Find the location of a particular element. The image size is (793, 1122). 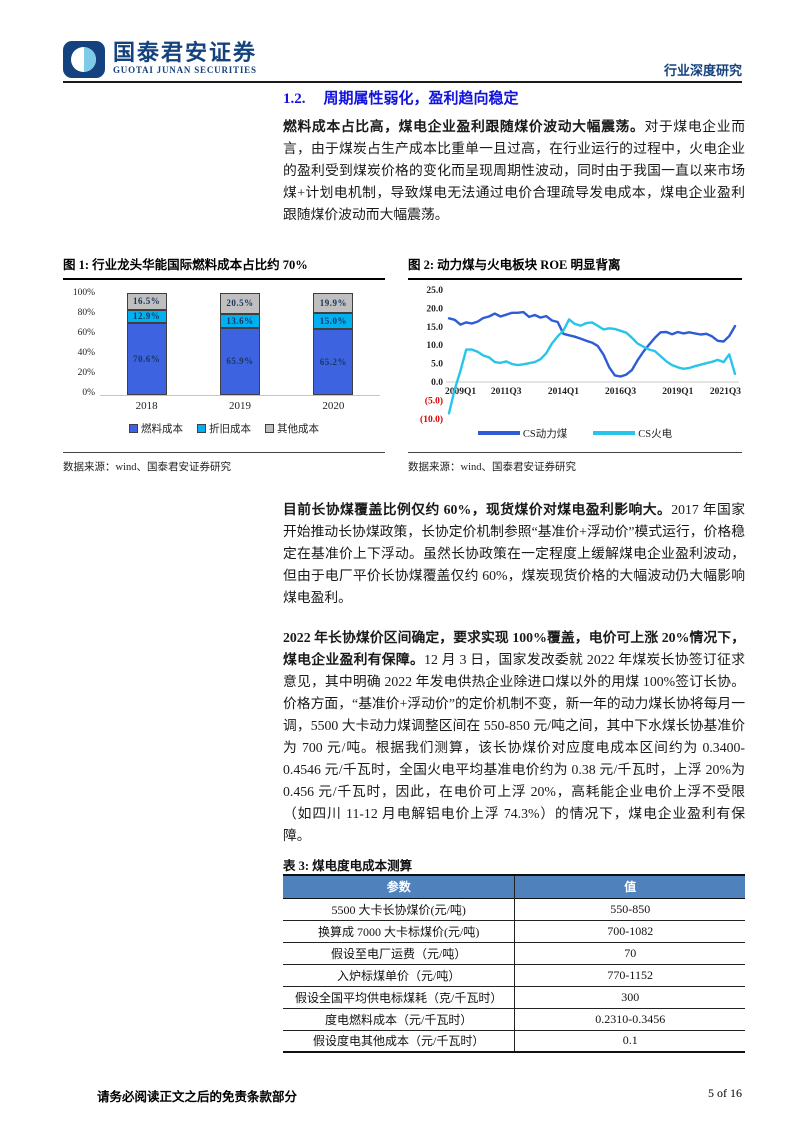

table-cell: 假设至电厂运费（元/吨） is located at coordinates (399, 953).